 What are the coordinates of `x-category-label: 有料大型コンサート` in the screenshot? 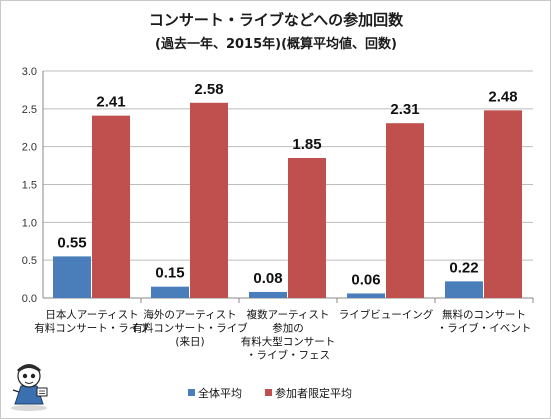 It's located at (288, 341).